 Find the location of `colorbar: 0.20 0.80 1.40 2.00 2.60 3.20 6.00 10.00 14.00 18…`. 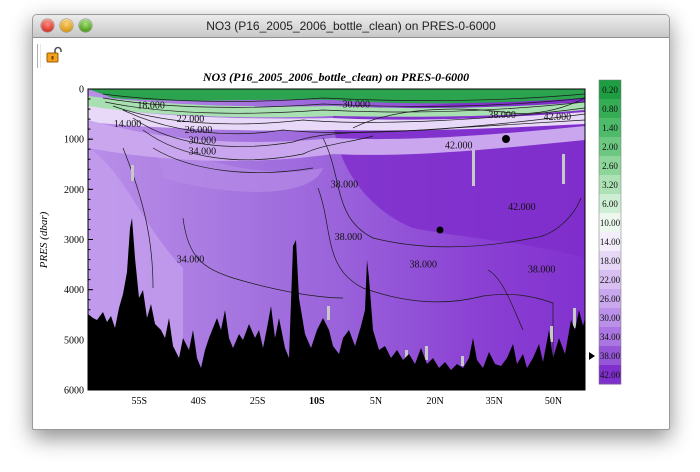

colorbar: 0.20 0.80 1.40 2.00 2.60 3.20 6.00 10.00 14.00 18… is located at coordinates (610, 232).